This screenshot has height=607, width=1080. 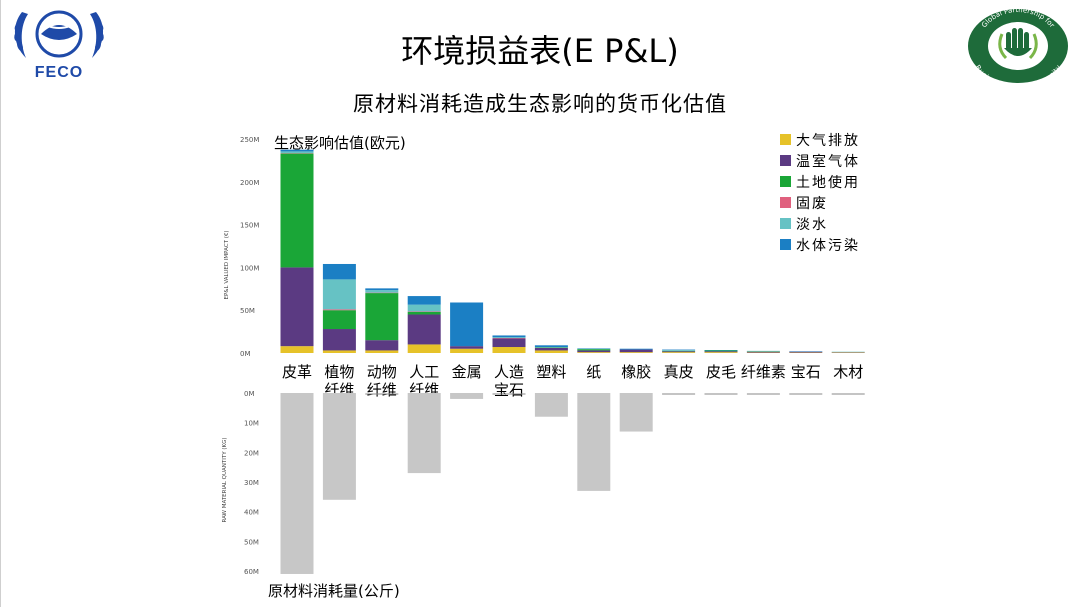 I want to click on legend-label: 水体污染, so click(x=828, y=246).